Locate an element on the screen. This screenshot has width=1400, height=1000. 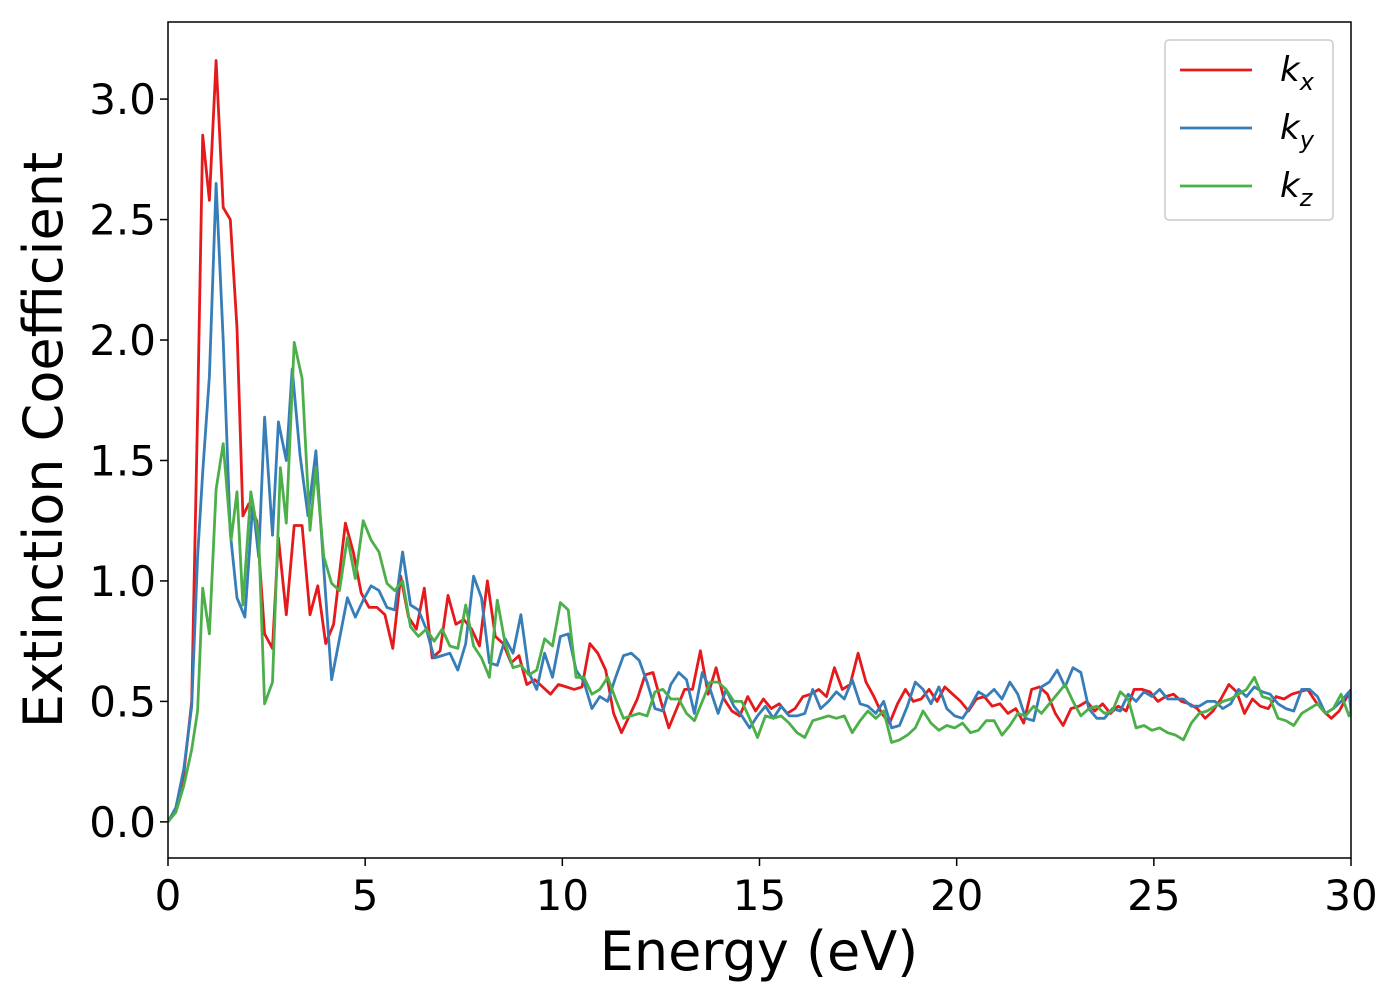
x-tick-label: 5 is located at coordinates (365, 895).